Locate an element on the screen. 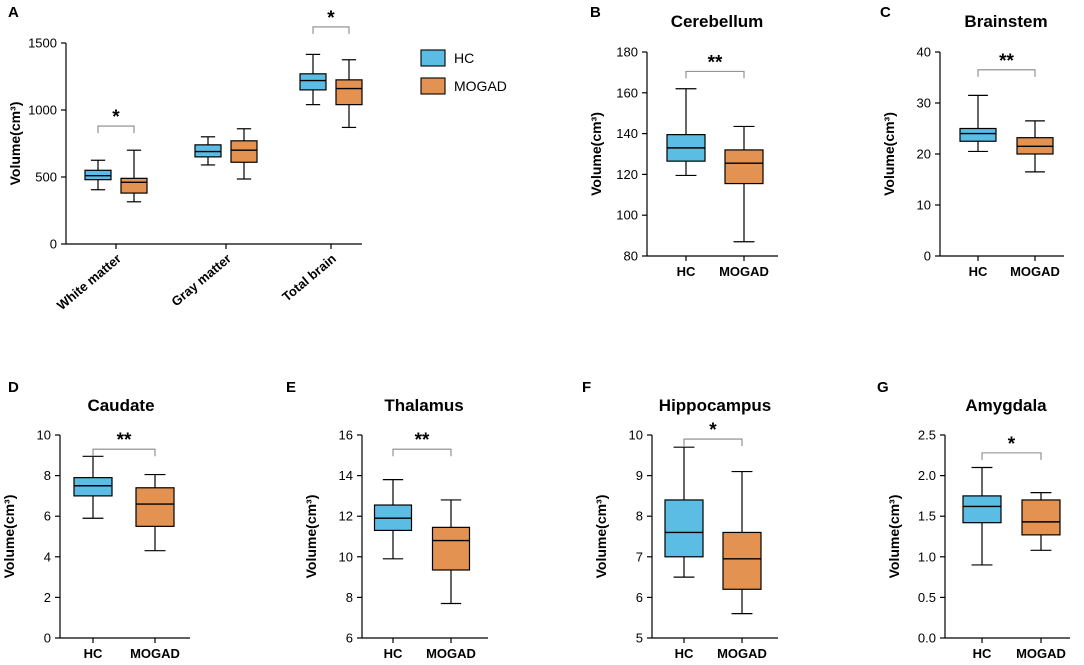  y-tick-label: 16 is located at coordinates (346, 435).